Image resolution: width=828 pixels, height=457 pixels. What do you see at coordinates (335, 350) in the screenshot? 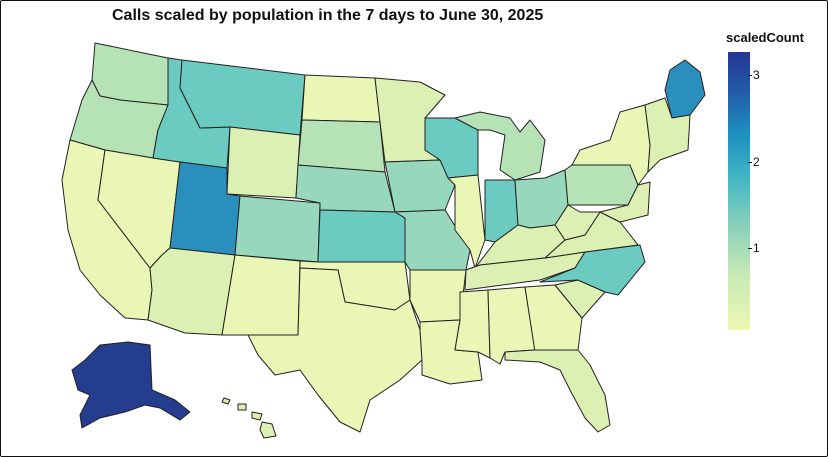
I see `state-texas` at bounding box center [335, 350].